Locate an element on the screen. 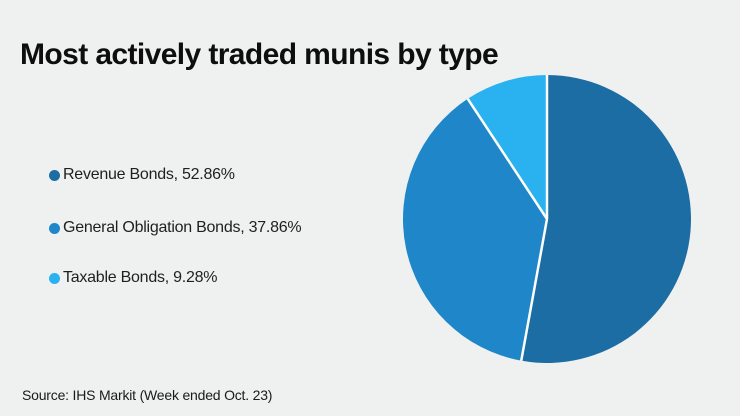 This screenshot has width=740, height=416. legend-item-taxable-bonds: Taxable Bonds, 9.28% is located at coordinates (133, 278).